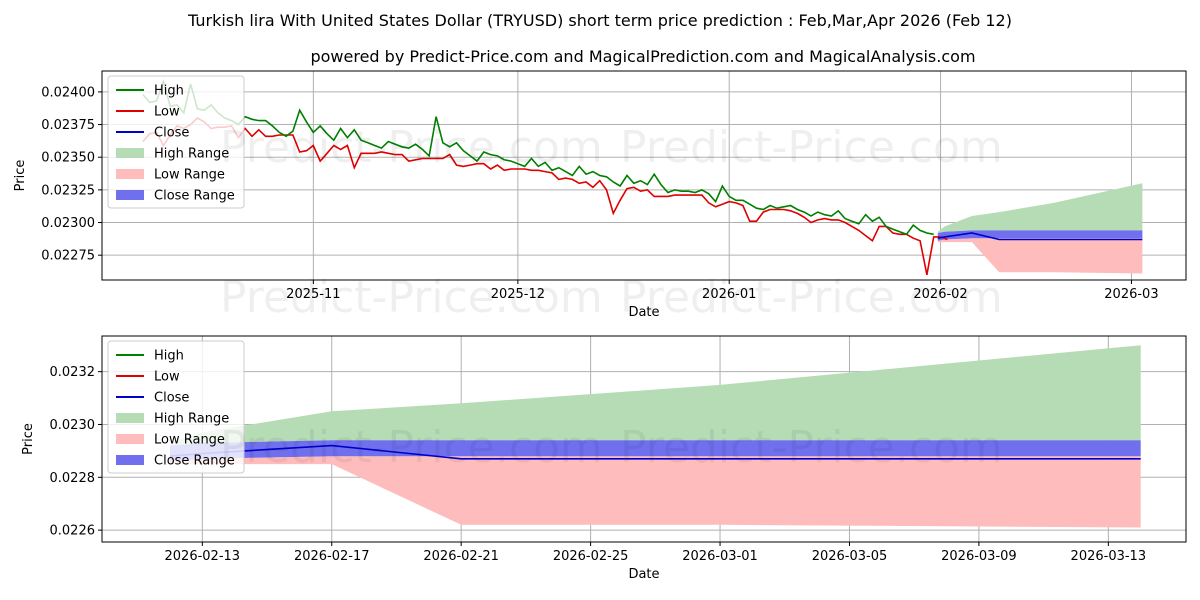 This screenshot has width=1200, height=600. Describe the element at coordinates (68, 190) in the screenshot. I see `y-tick-label: 0.02325` at that location.